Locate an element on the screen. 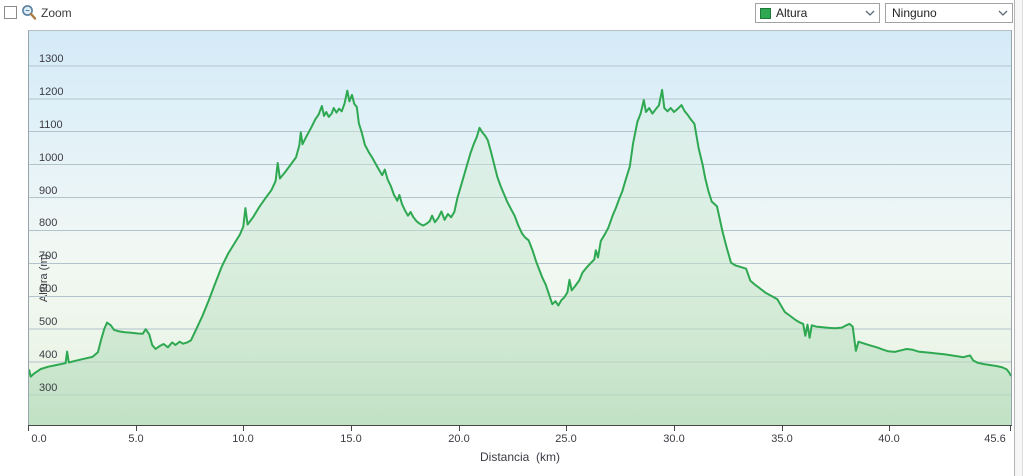  zoom-checkbox is located at coordinates (10, 12).